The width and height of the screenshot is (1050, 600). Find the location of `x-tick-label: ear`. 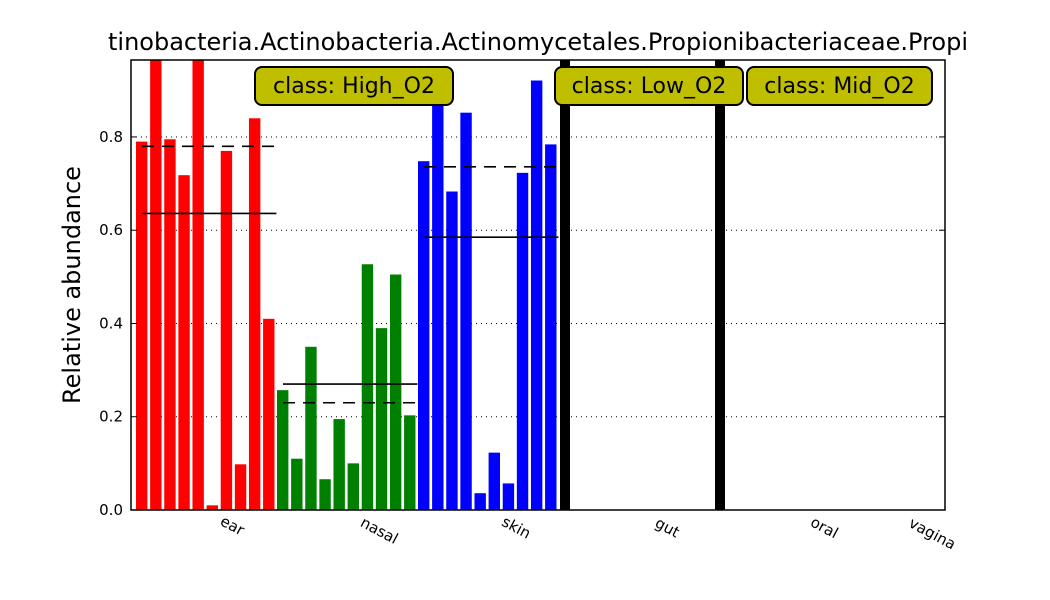

x-tick-label: ear is located at coordinates (232, 526).